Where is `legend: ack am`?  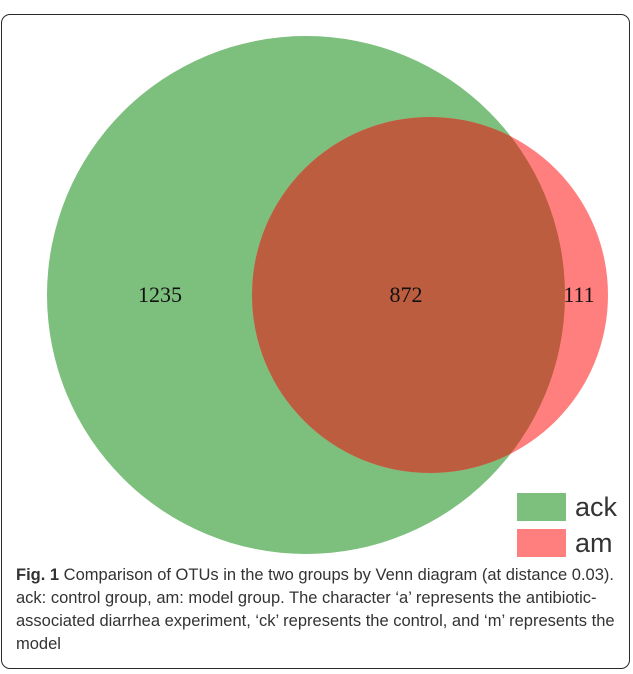
legend: ack am is located at coordinates (567, 529).